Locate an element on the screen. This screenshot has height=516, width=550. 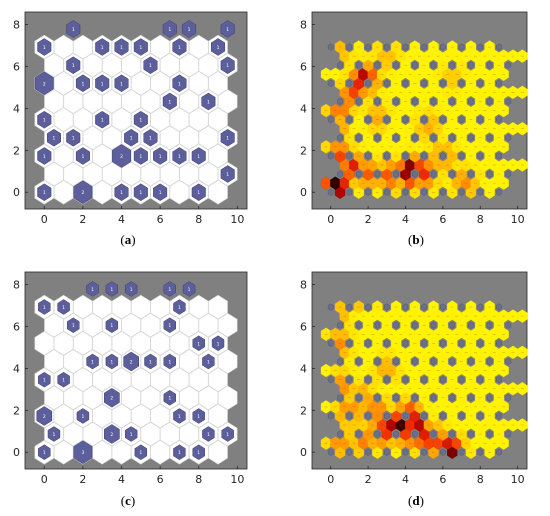
hit-count-label: 3 is located at coordinates (82, 453).